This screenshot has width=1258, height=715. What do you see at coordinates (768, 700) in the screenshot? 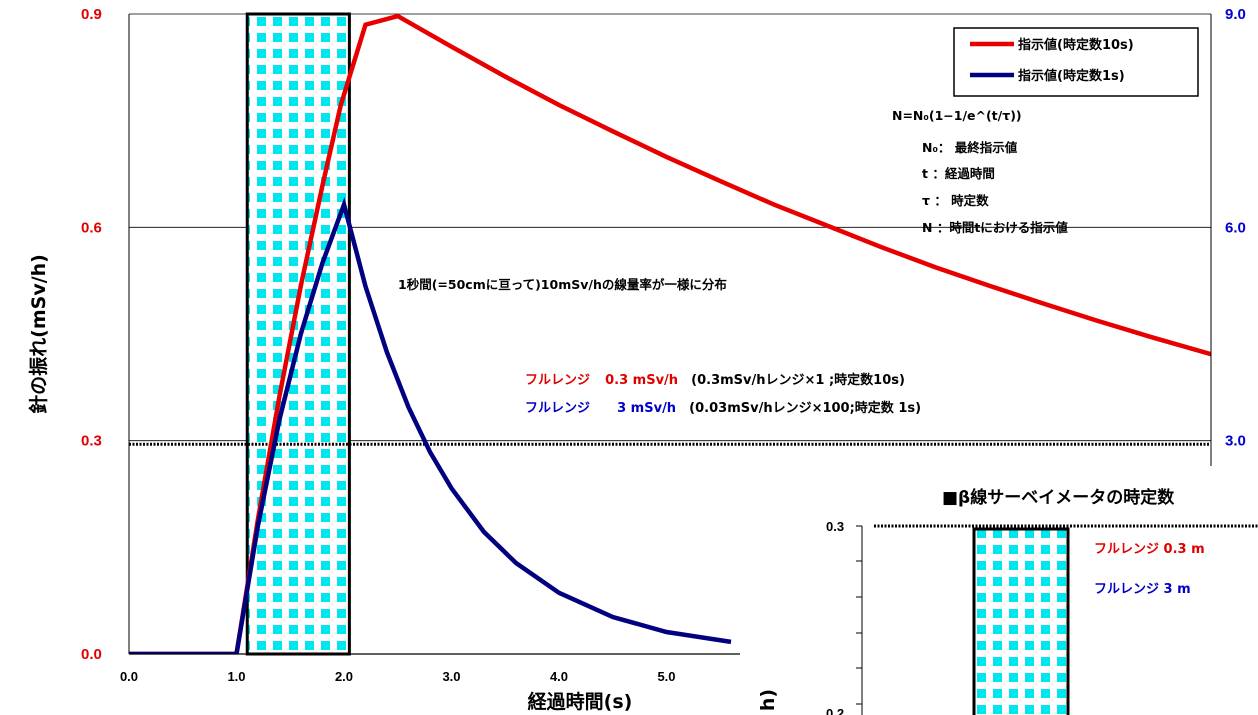
I see `inset-y-axis-title: h)` at bounding box center [768, 700].